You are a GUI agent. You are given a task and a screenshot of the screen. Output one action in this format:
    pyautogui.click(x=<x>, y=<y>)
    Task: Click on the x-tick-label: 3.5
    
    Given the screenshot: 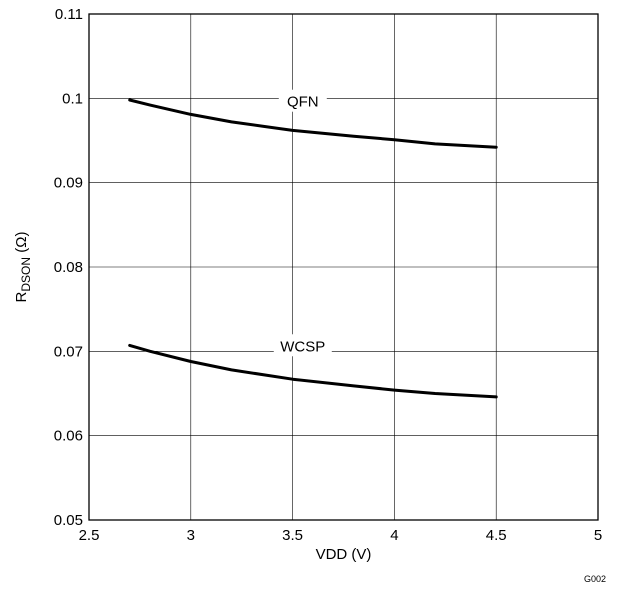 What is the action you would take?
    pyautogui.click(x=292, y=535)
    